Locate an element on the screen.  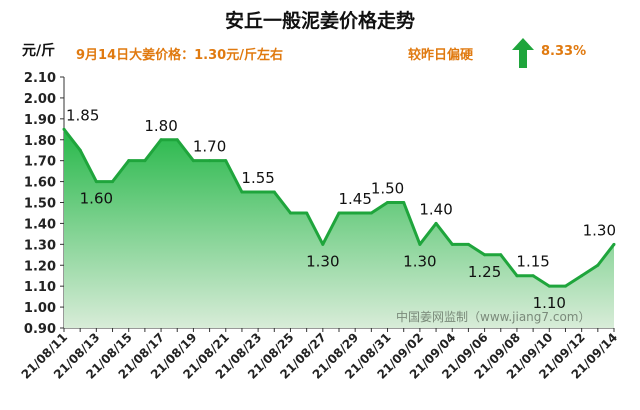
unit-label: 元/斤 is located at coordinates (39, 51).